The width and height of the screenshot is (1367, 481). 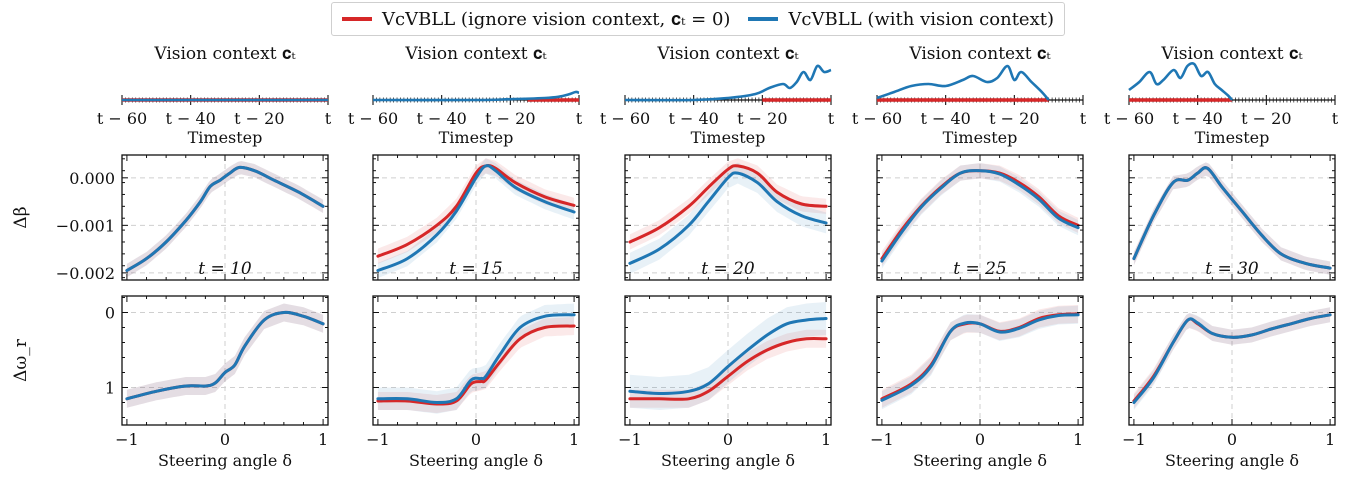 What do you see at coordinates (728, 269) in the screenshot?
I see `time-annotation: t = 20` at bounding box center [728, 269].